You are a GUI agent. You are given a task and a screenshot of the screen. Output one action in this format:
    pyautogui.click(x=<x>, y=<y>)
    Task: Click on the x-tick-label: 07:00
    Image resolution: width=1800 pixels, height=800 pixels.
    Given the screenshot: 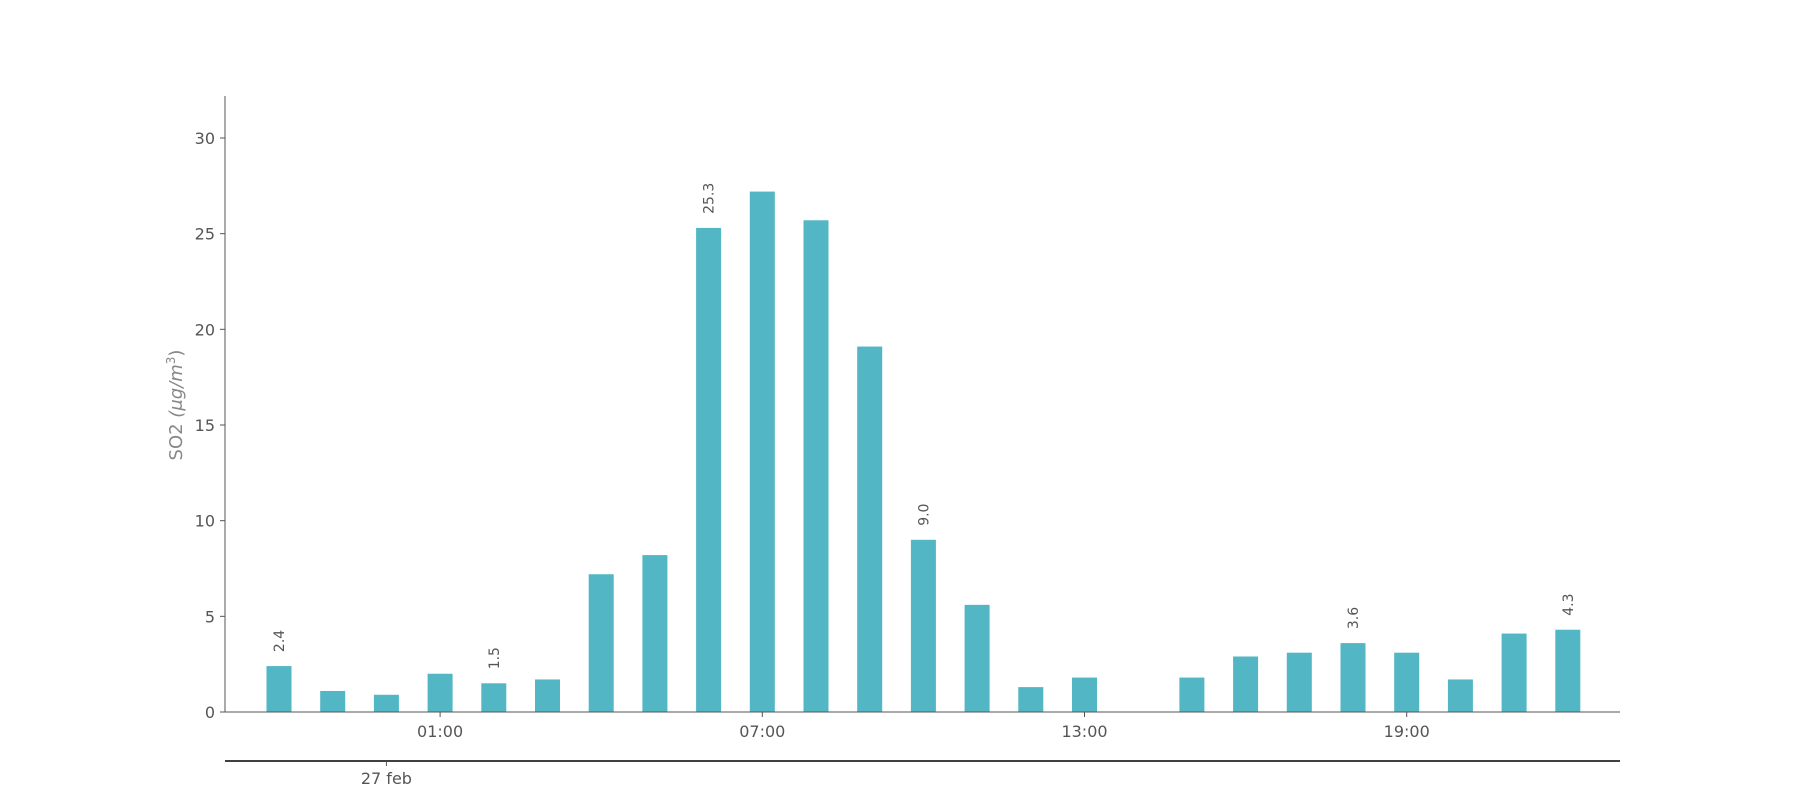 What is the action you would take?
    pyautogui.click(x=762, y=731)
    